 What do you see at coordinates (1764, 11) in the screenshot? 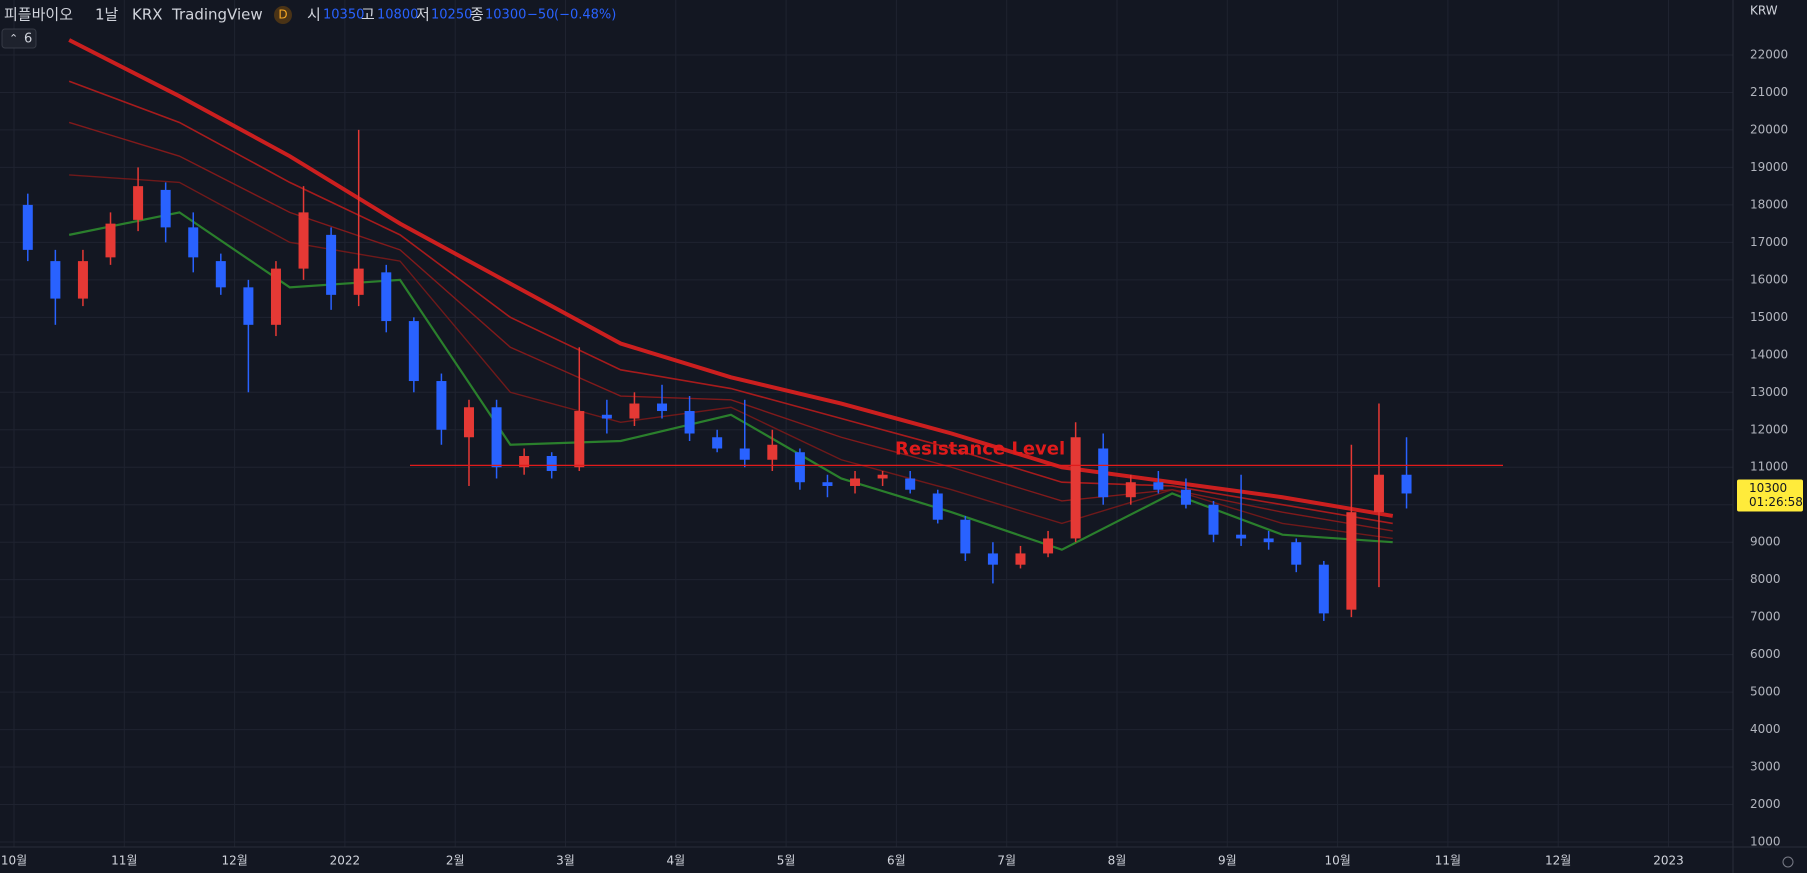
I see `currency: KRW` at bounding box center [1764, 11].